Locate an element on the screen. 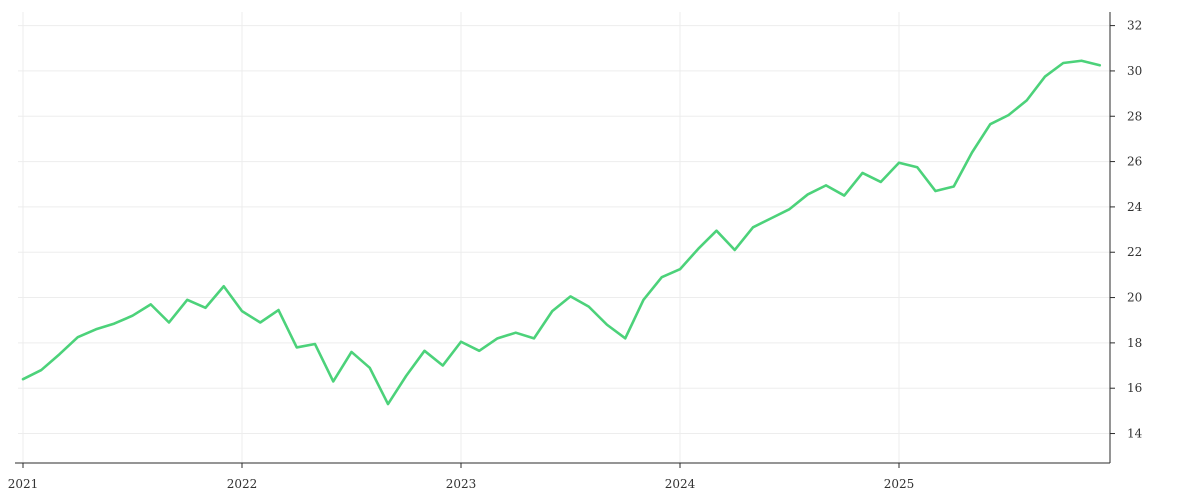  y-tick-label: 26 is located at coordinates (1134, 162).